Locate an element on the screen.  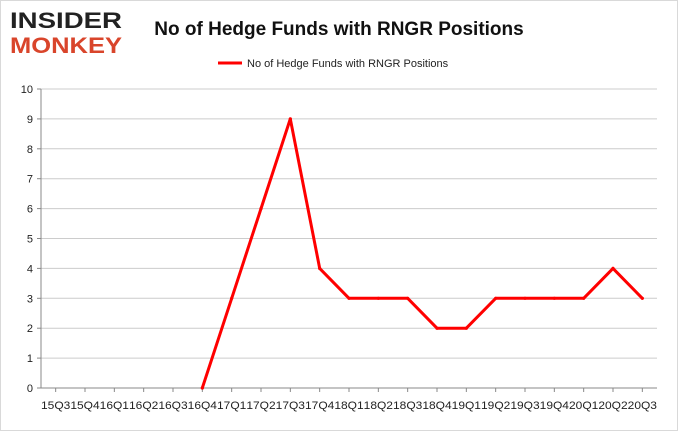
x-tick-label: 19Q1 is located at coordinates (466, 406).